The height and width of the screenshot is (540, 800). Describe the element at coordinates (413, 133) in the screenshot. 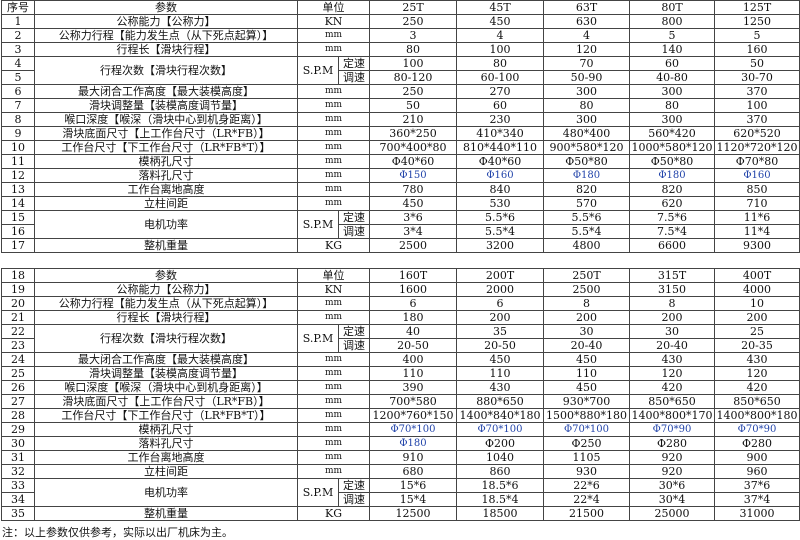

I see `value-cell: 360*250` at that location.